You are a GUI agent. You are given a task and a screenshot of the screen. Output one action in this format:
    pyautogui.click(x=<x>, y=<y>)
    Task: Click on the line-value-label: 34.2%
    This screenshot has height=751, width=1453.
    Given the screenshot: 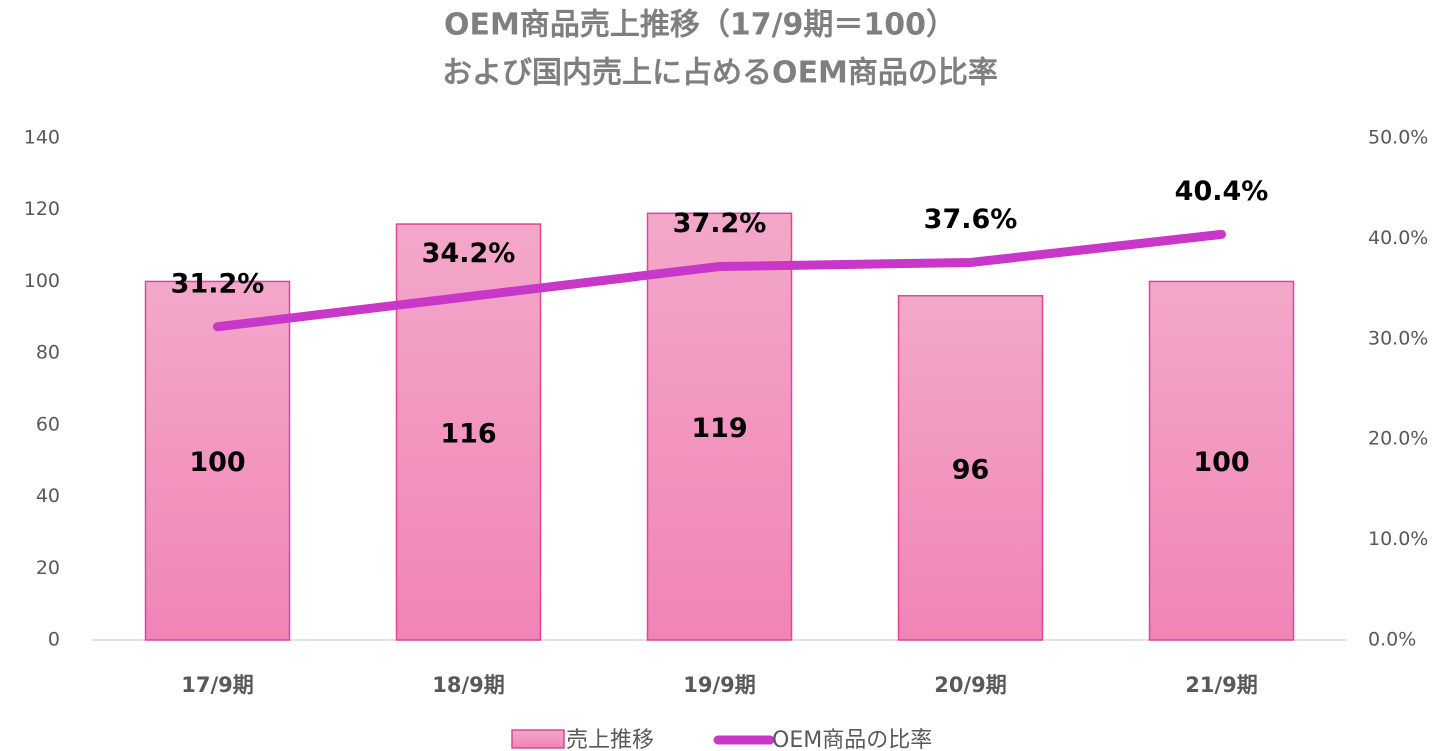 What is the action you would take?
    pyautogui.click(x=469, y=253)
    